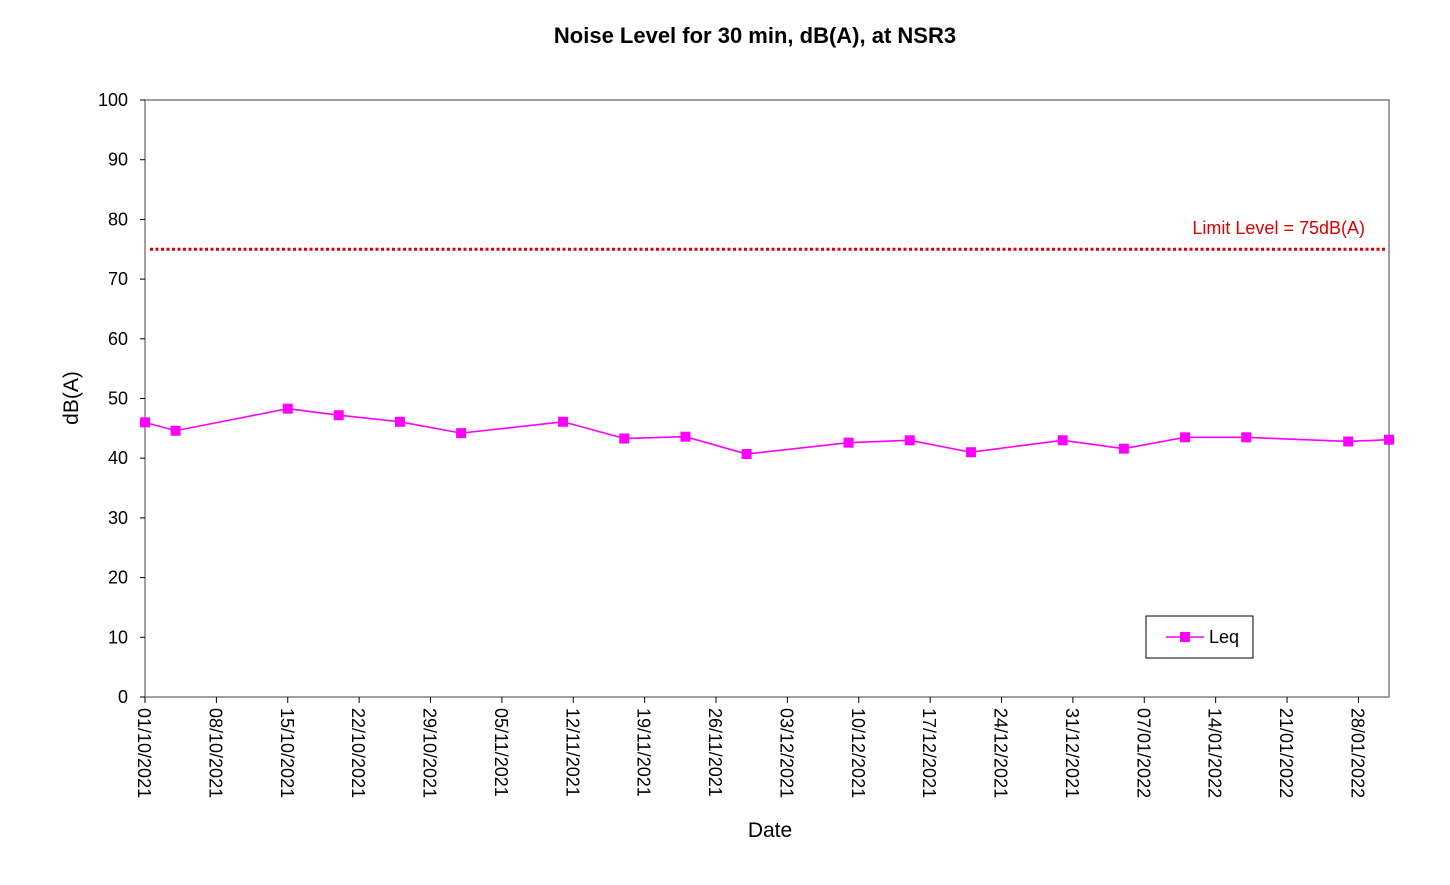 Image resolution: width=1450 pixels, height=885 pixels. I want to click on series-group, so click(767, 431).